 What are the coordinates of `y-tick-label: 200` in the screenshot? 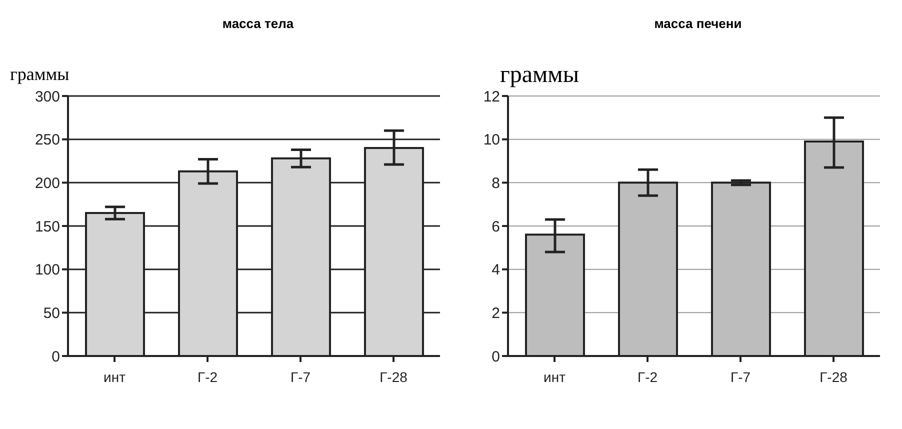 It's located at (47, 183).